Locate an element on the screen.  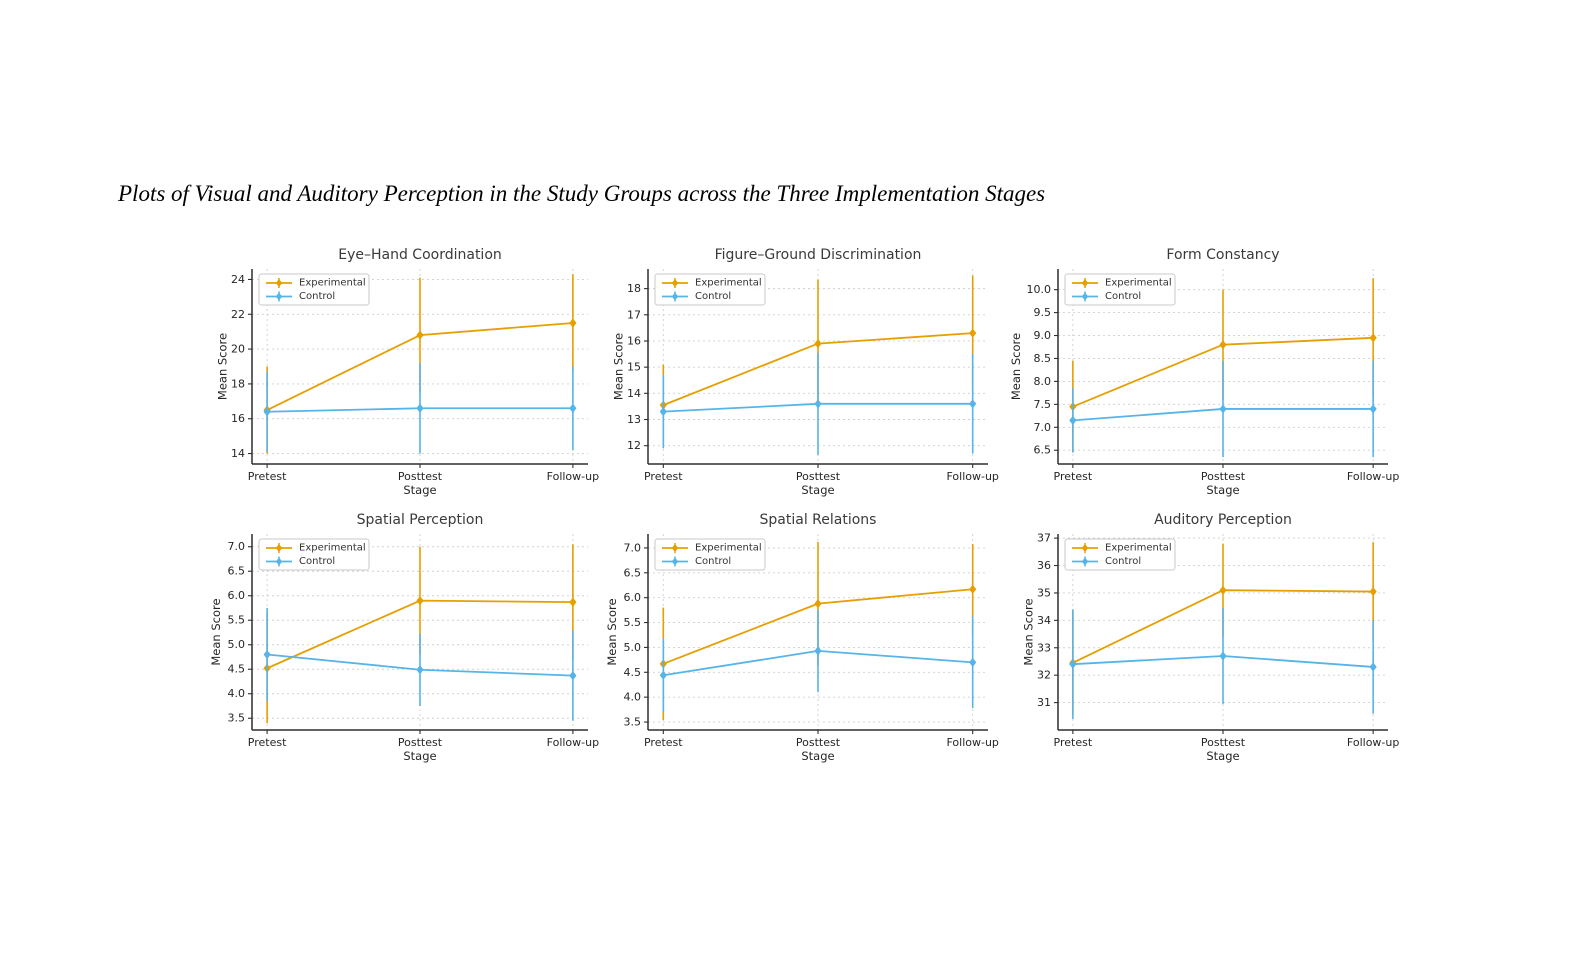
y-tick-label: 35 is located at coordinates (1044, 592).